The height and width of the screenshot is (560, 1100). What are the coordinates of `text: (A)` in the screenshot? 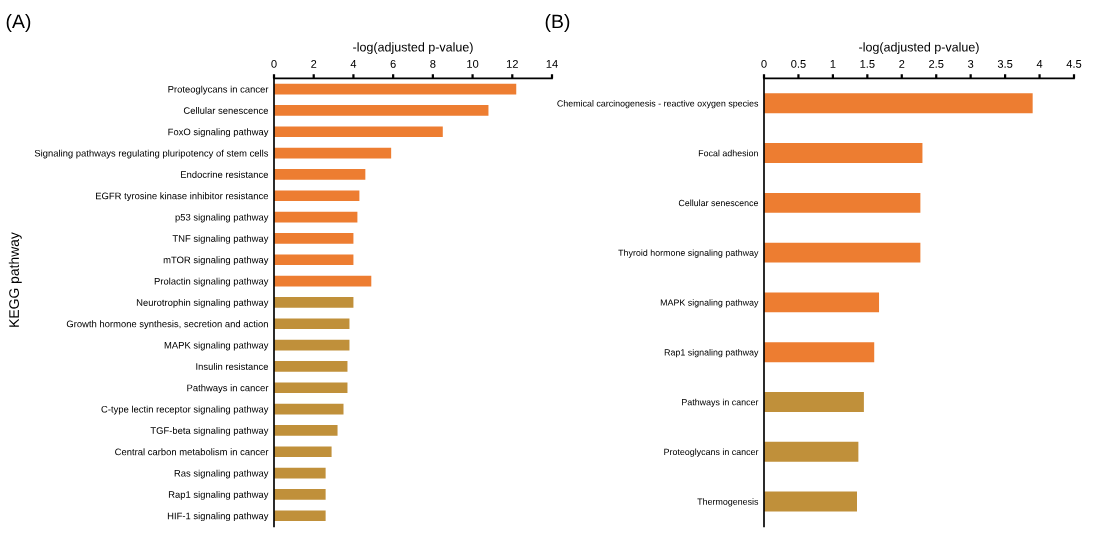 It's located at (18, 23).